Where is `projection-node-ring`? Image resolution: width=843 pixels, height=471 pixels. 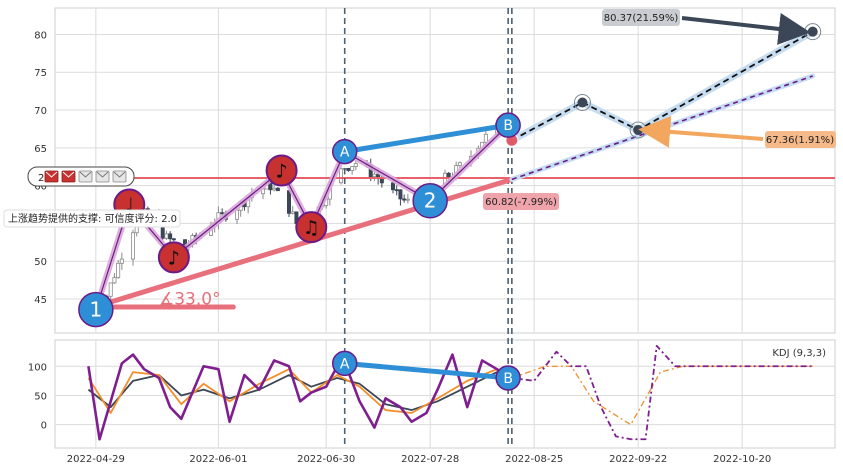 projection-node-ring is located at coordinates (582, 102).